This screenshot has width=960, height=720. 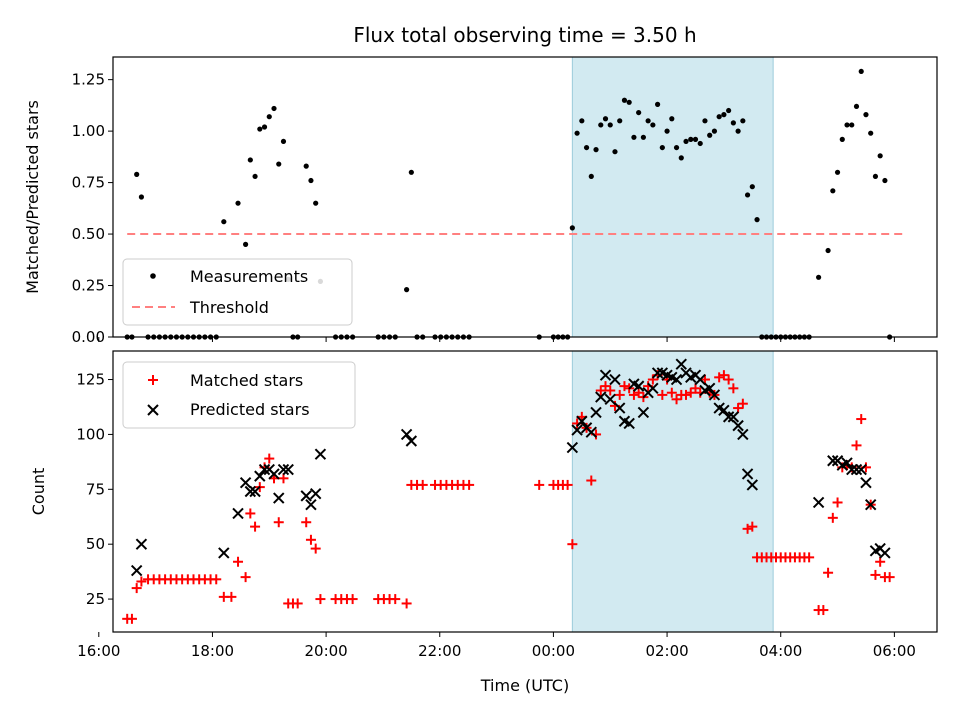 What do you see at coordinates (88, 183) in the screenshot?
I see `top-ytick-label: 0.75` at bounding box center [88, 183].